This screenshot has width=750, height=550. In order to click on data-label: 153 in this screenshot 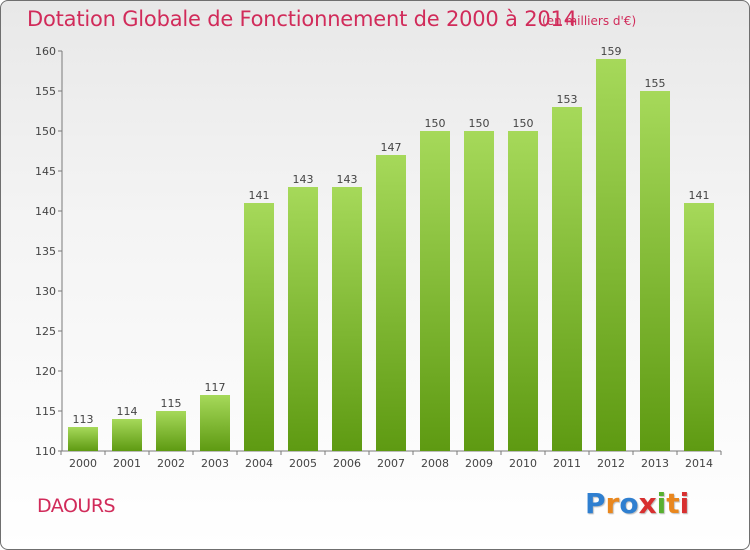, I will do `click(567, 99)`.